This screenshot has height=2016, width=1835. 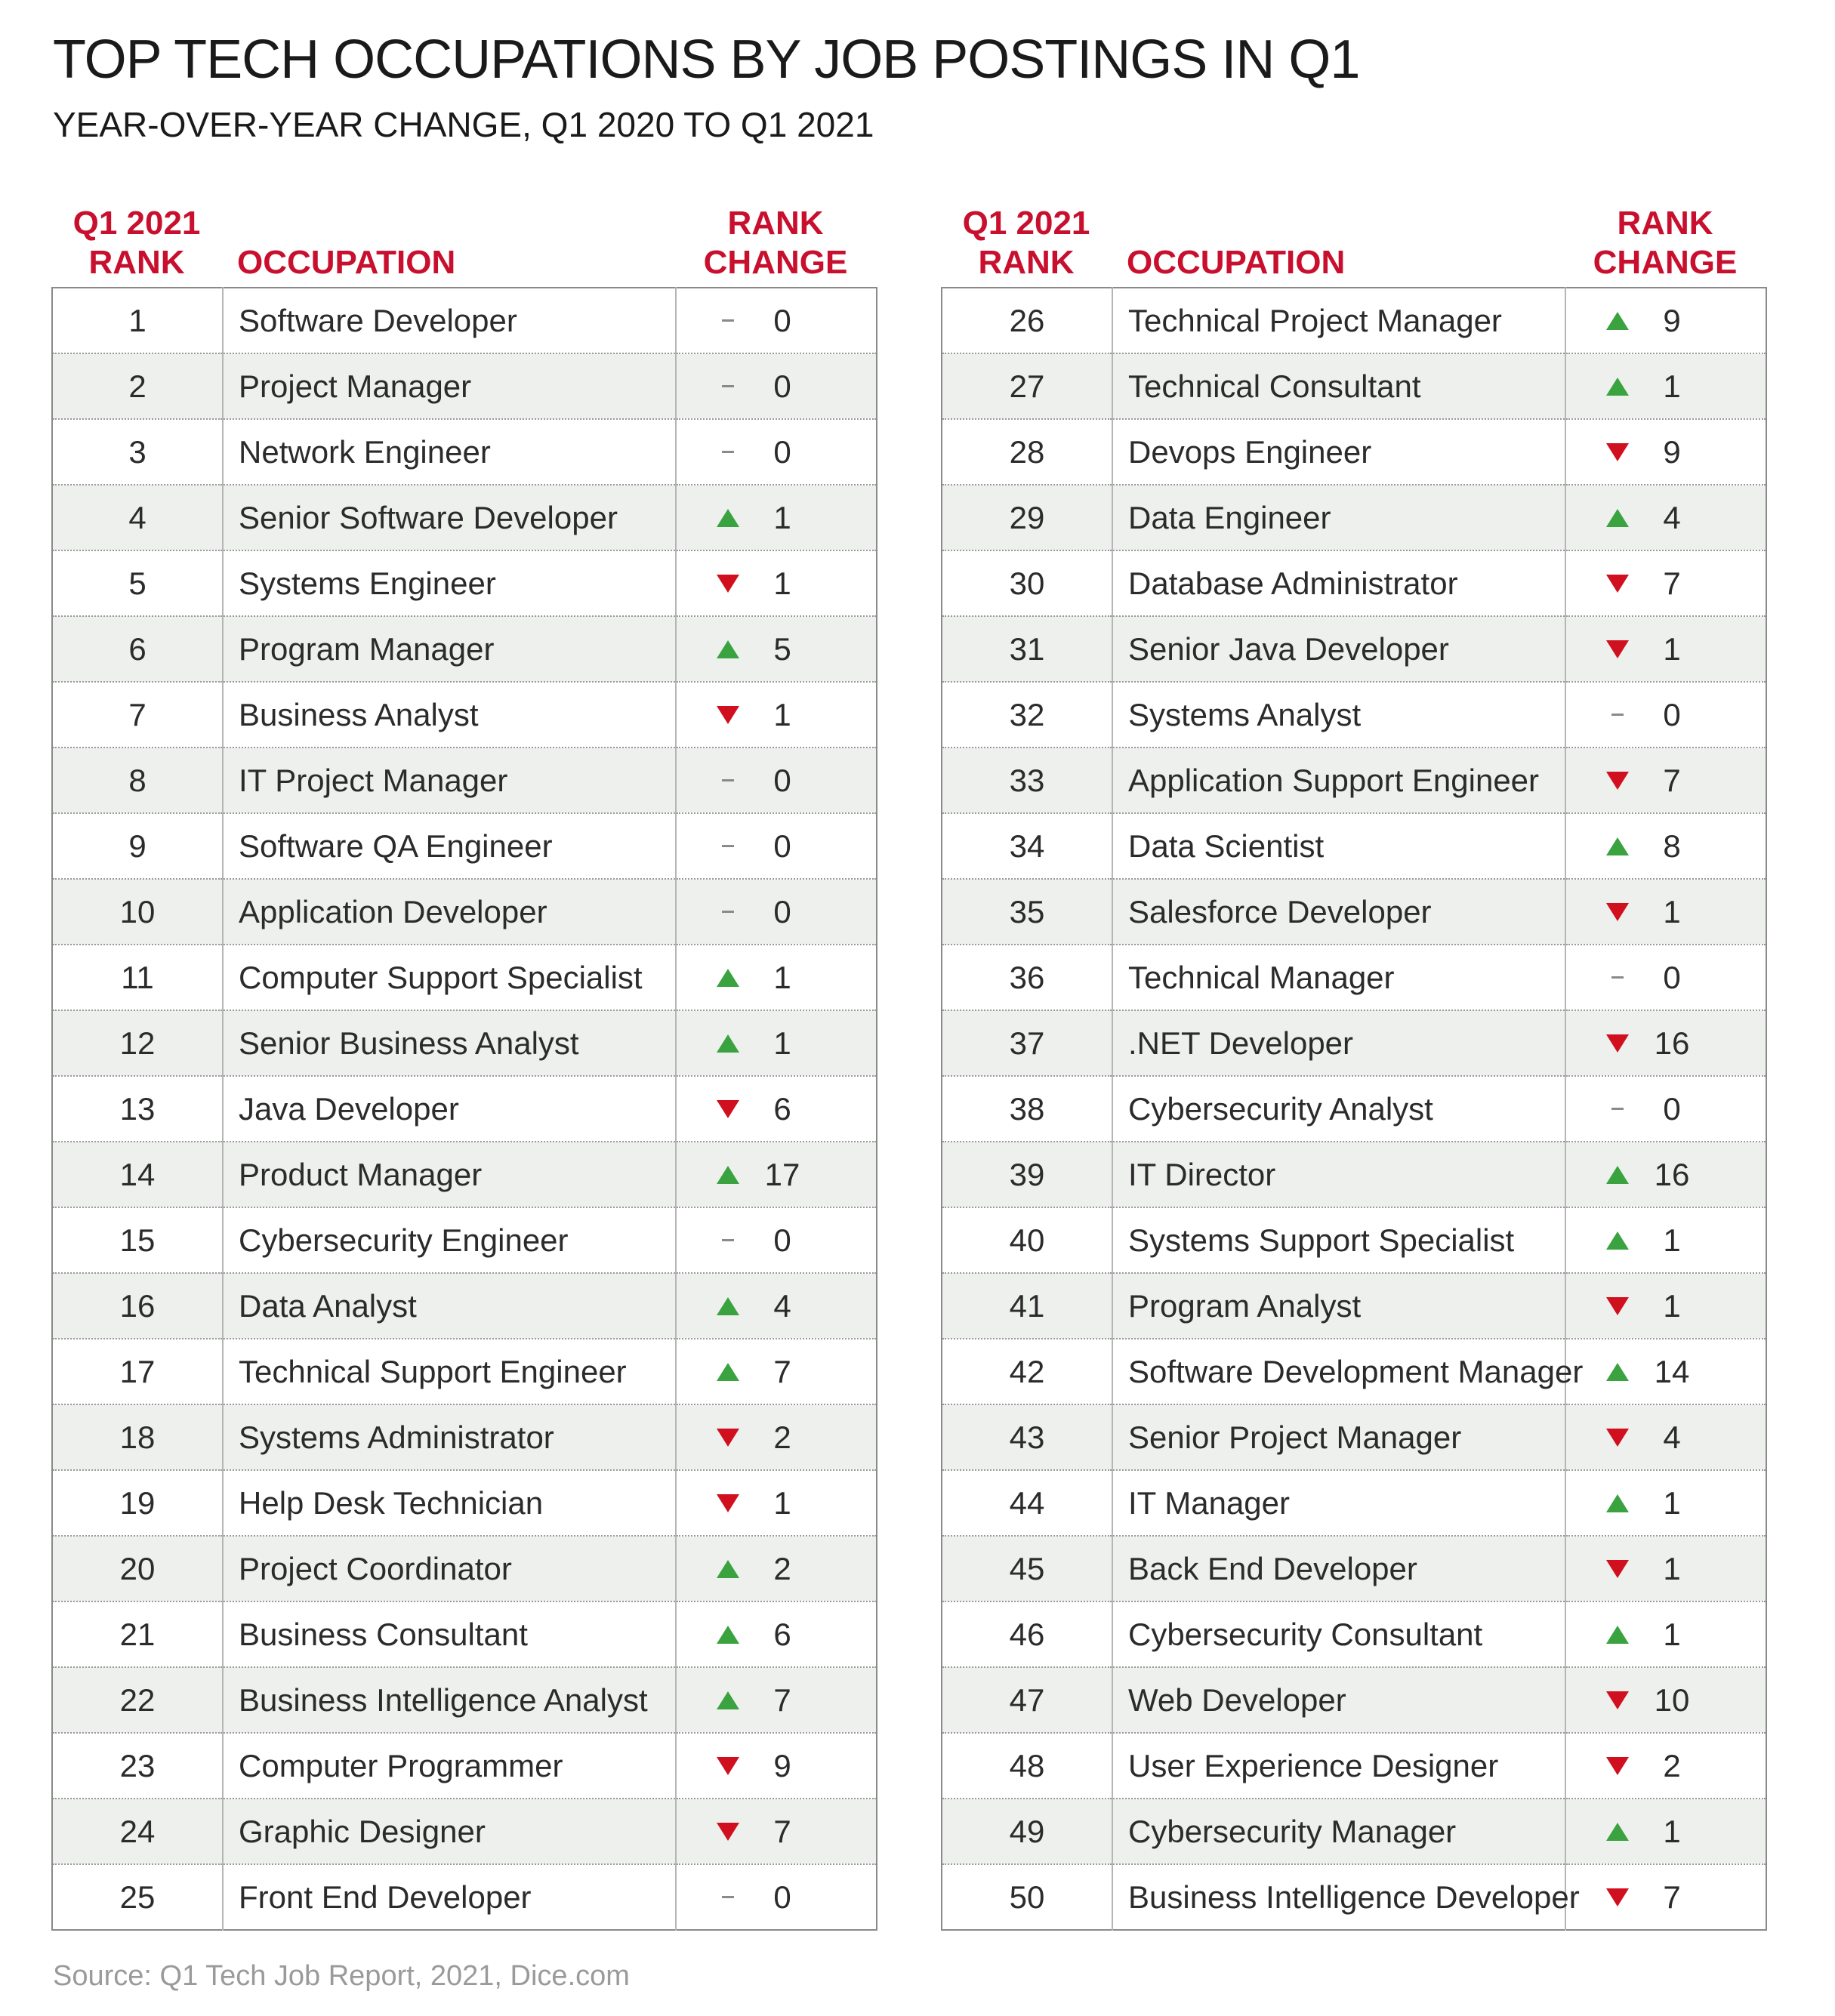 I want to click on table-row: 19 Help Desk Technician 1, so click(x=464, y=1502).